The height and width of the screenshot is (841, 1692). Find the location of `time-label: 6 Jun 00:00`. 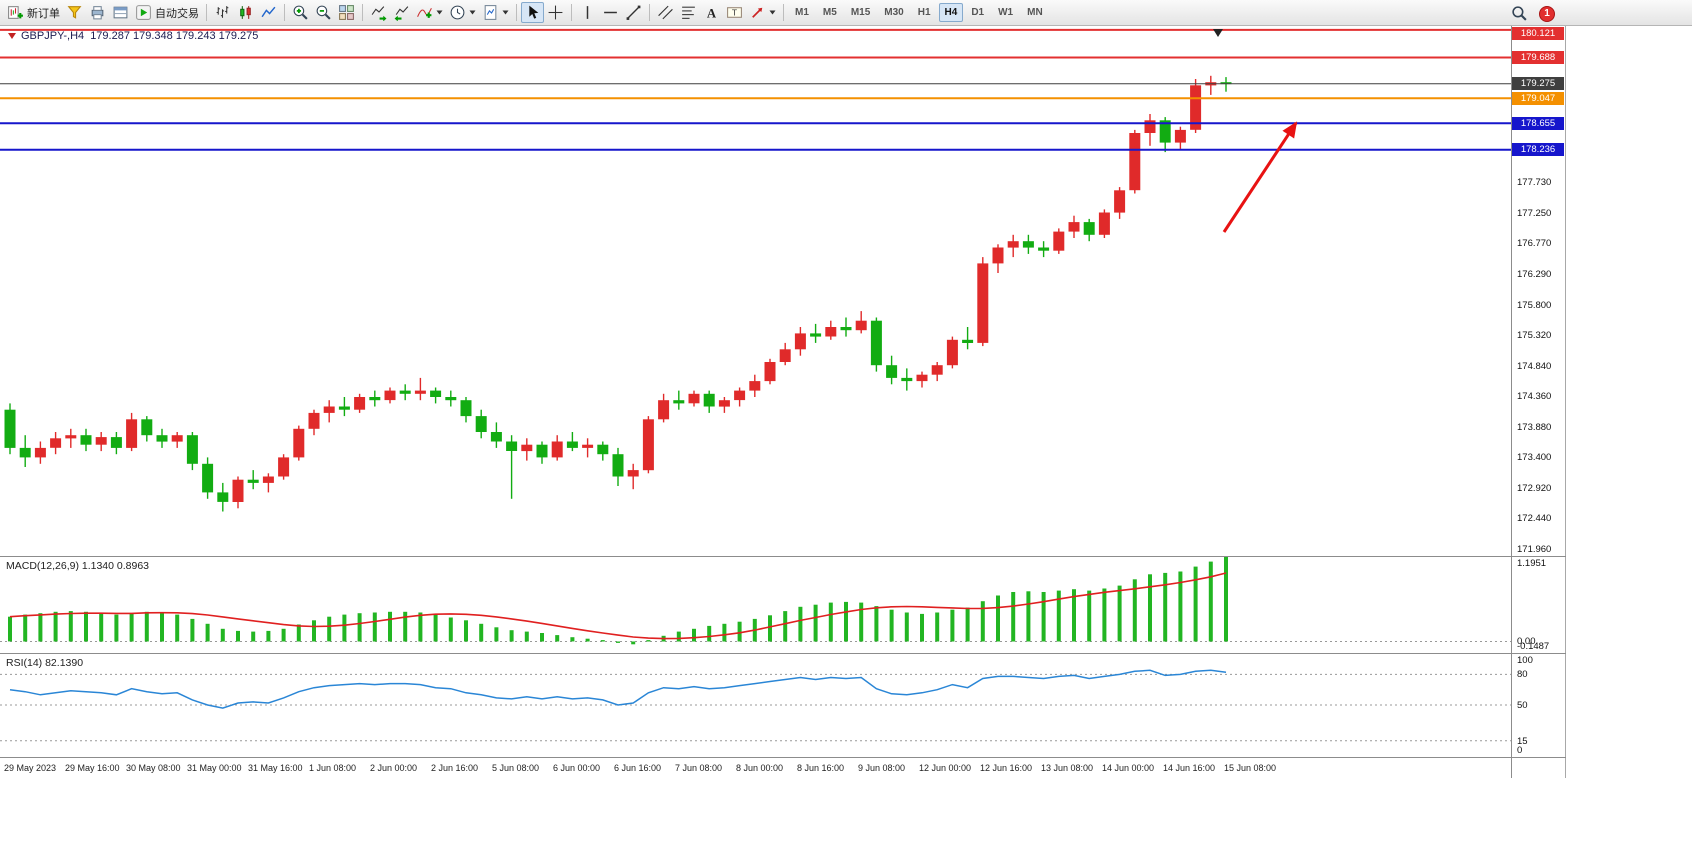

time-label: 6 Jun 00:00 is located at coordinates (577, 768).